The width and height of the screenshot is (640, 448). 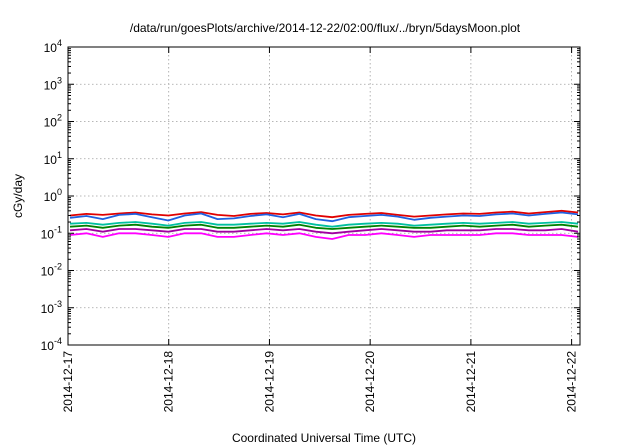 I want to click on y-tick-label: 10², so click(x=53, y=121).